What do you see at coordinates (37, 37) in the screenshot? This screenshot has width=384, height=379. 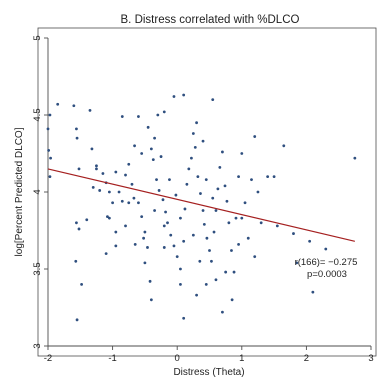 I see `y-tick-label: 5` at bounding box center [37, 37].